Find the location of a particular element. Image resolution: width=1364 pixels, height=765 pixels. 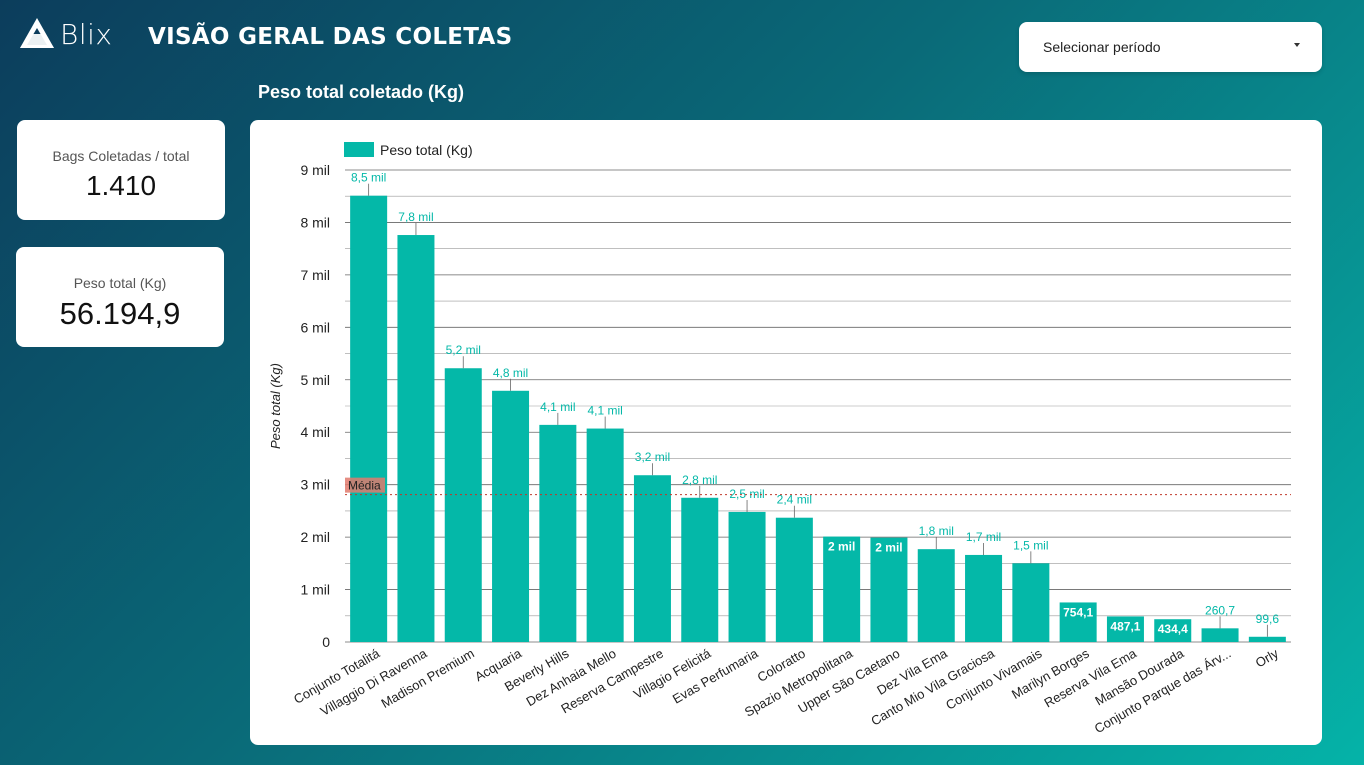

blix-logo-icon is located at coordinates (37, 33).